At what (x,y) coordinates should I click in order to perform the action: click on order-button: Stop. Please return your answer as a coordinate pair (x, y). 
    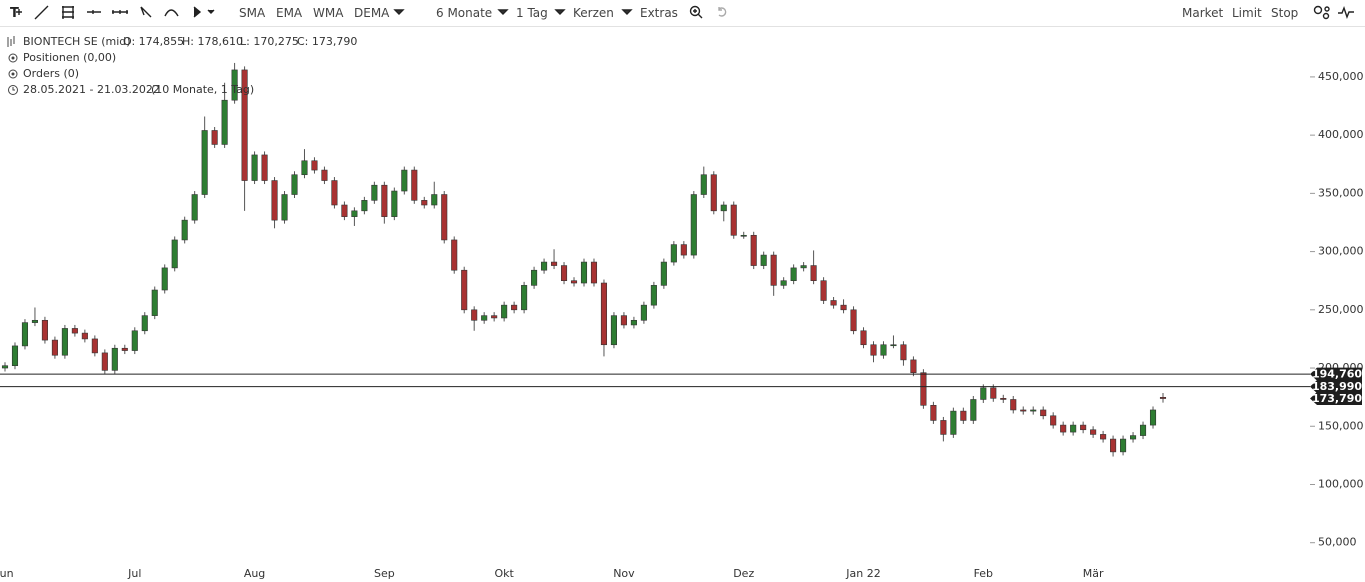
    Looking at the image, I should click on (1285, 13).